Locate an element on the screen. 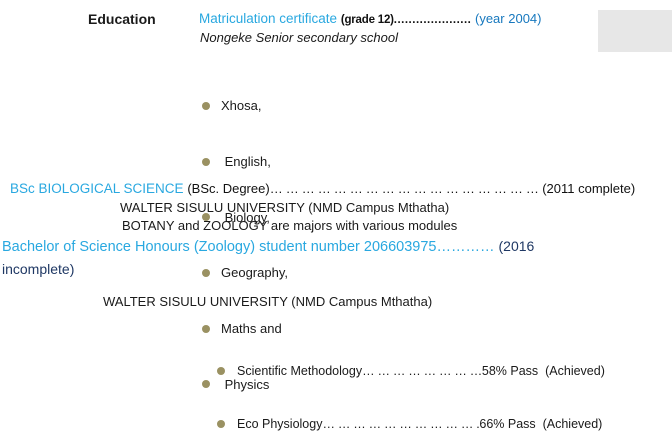 This screenshot has height=432, width=672. school-name: Nongeke Senior secondary school is located at coordinates (299, 37).